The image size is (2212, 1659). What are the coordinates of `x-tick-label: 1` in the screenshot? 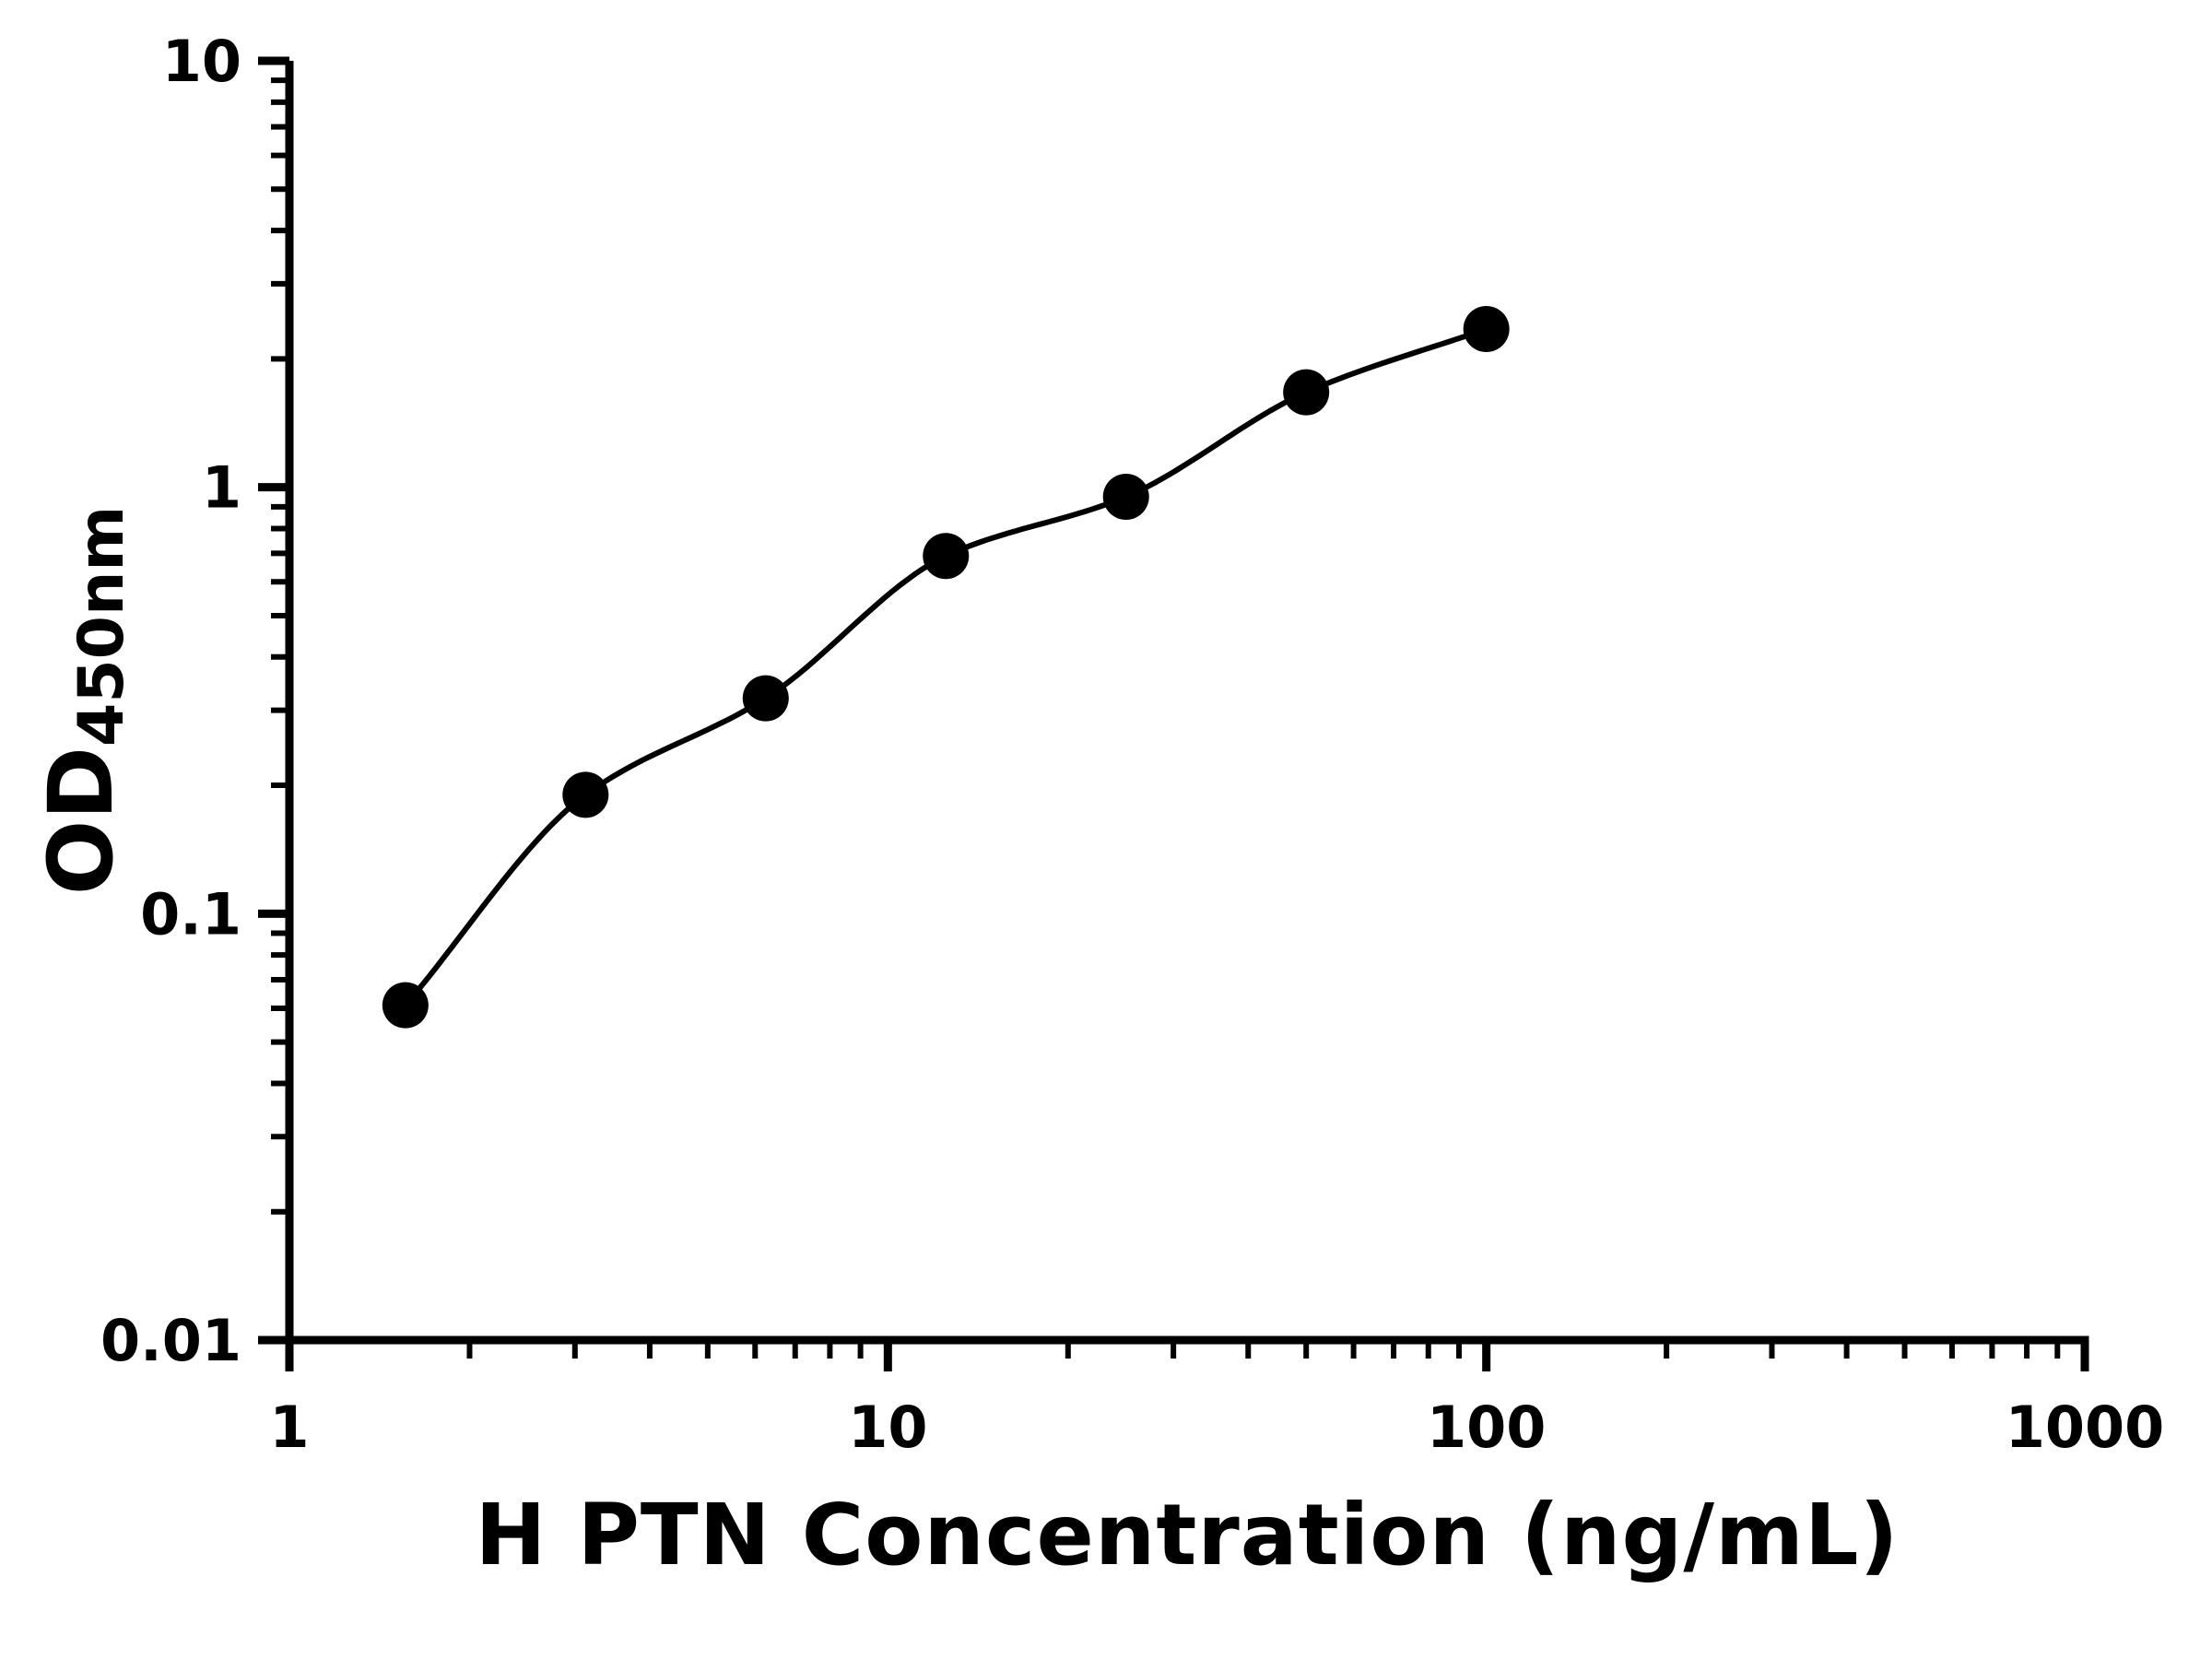 It's located at (289, 1427).